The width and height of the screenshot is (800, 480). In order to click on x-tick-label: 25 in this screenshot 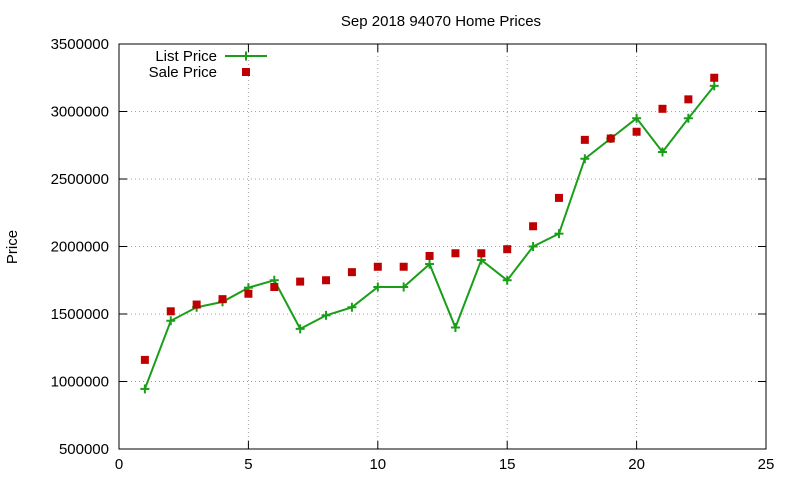, I will do `click(766, 464)`.